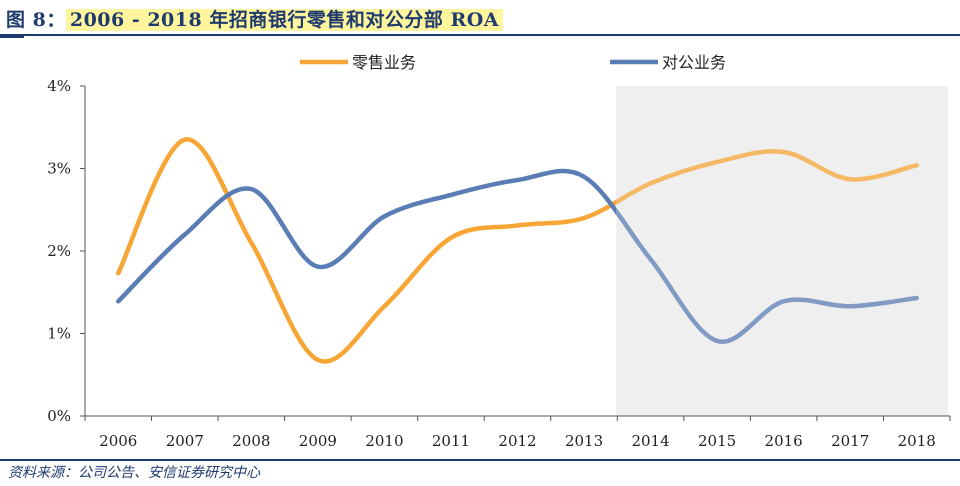  I want to click on x-tick-label: 2006, so click(118, 441).